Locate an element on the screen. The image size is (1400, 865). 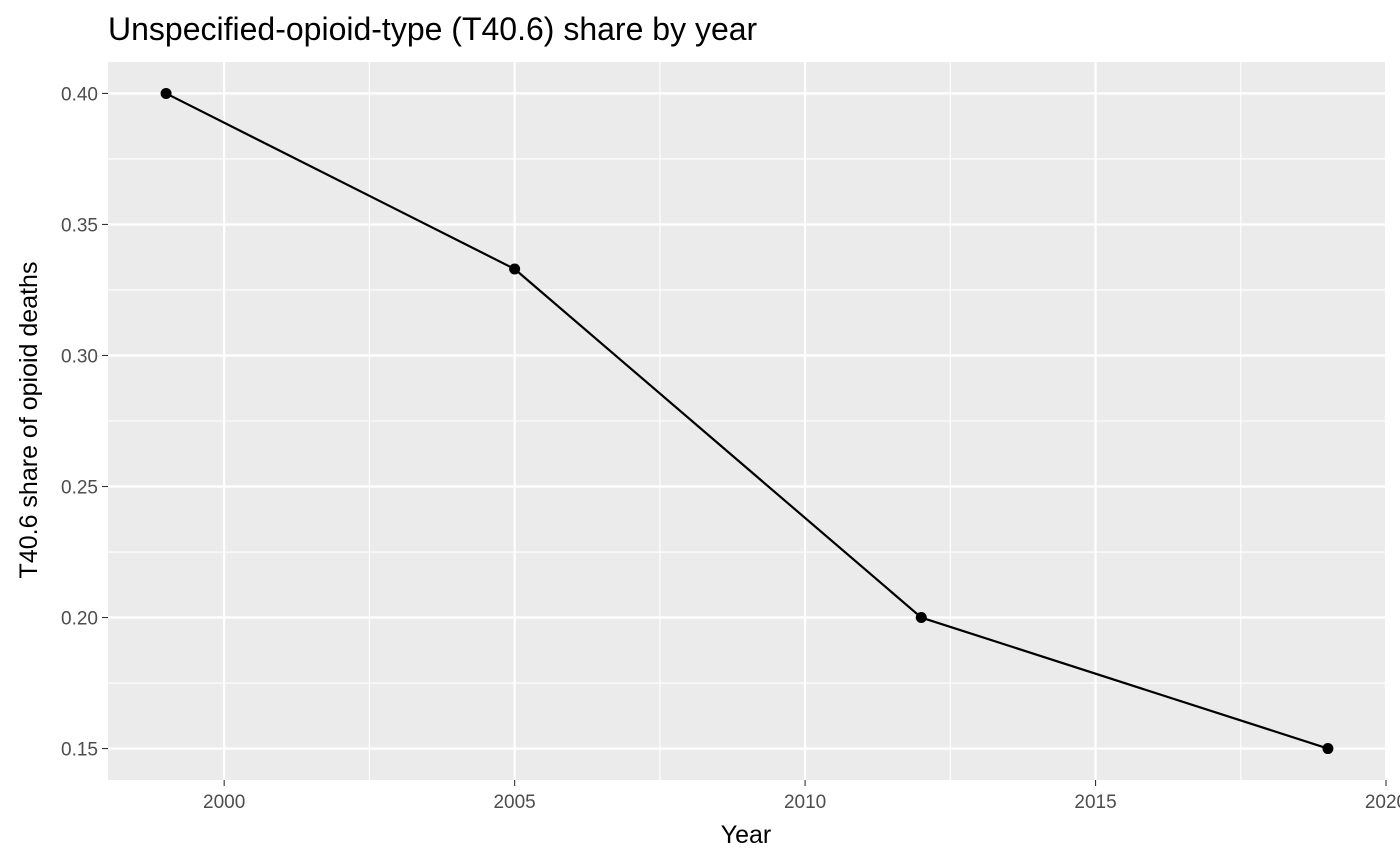
x-tick-label: 2015 is located at coordinates (1095, 802).